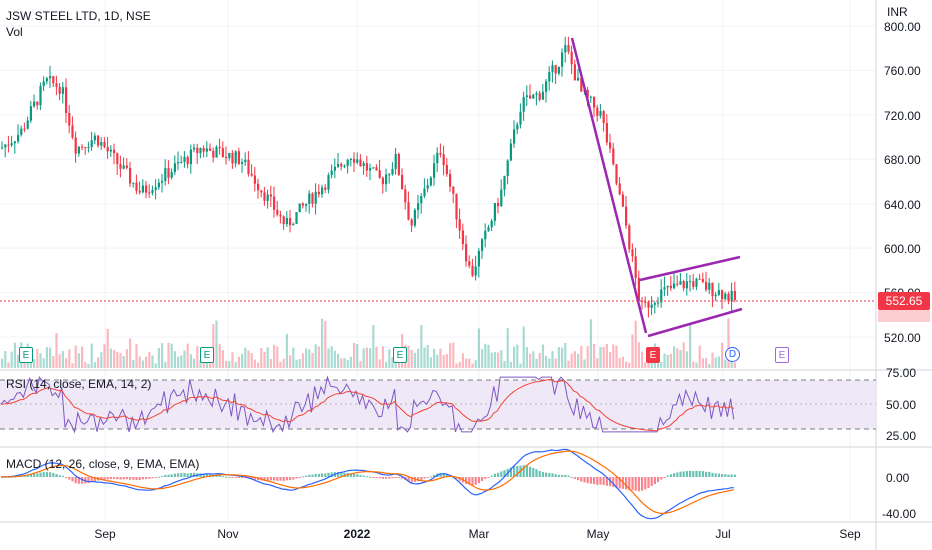 This screenshot has width=932, height=550. What do you see at coordinates (782, 355) in the screenshot?
I see `upcoming-earnings-icon: E` at bounding box center [782, 355].